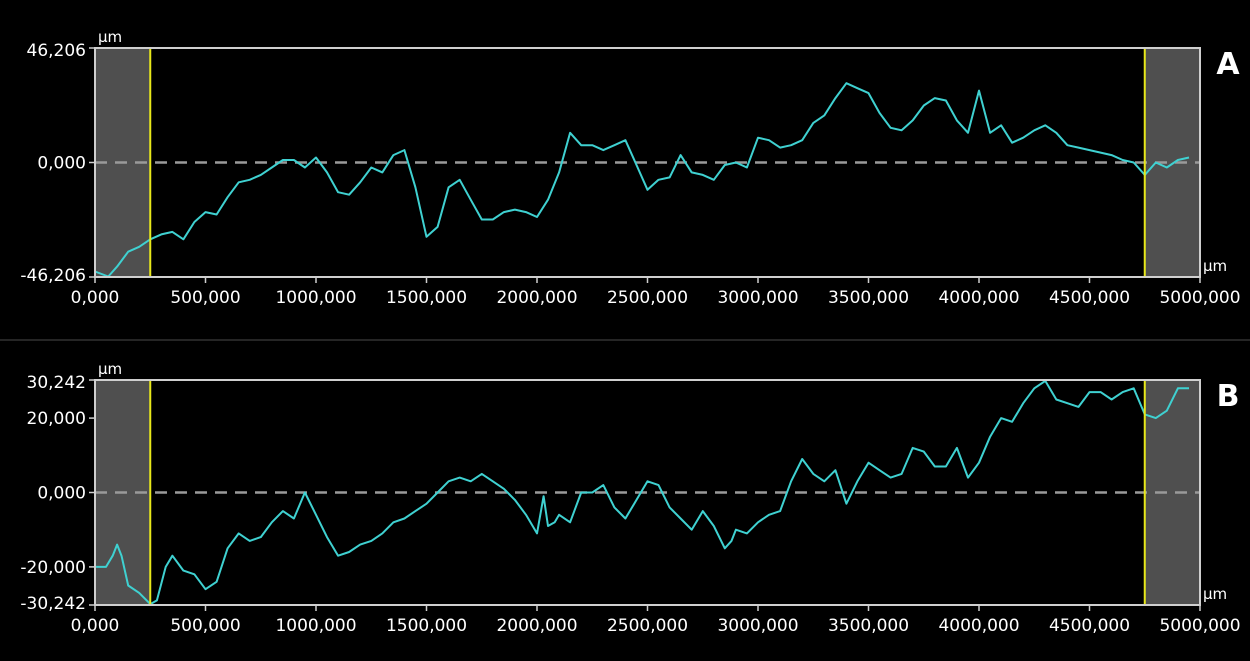 The image size is (1250, 661). I want to click on panel-b-y-tick-label: -20,000, so click(53, 568).